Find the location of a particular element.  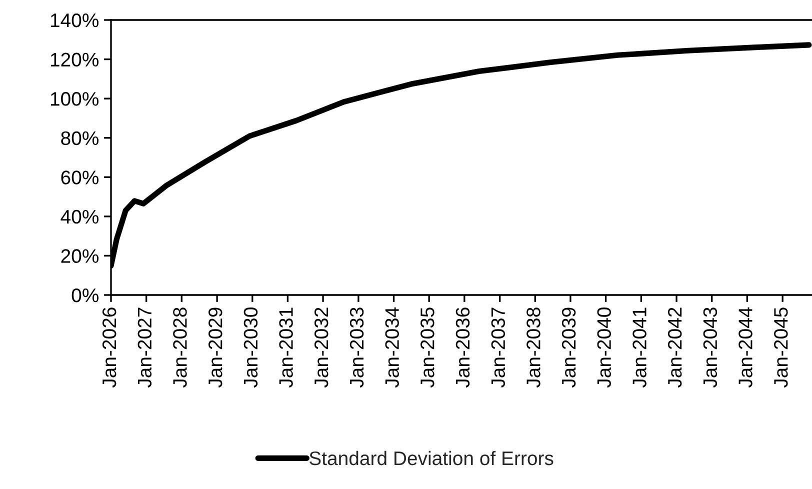

x-tick-label: Jan-2029 is located at coordinates (215, 348).